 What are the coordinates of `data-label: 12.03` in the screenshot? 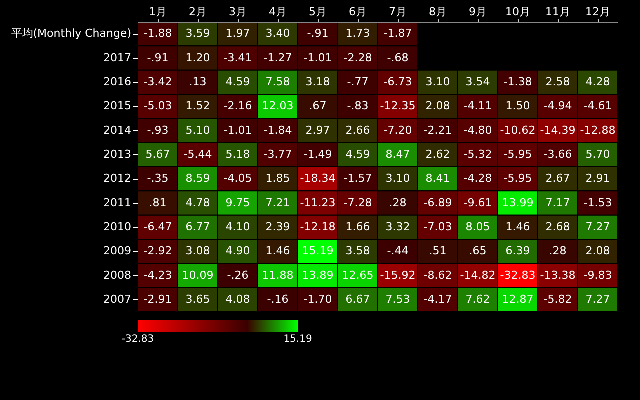 It's located at (278, 106).